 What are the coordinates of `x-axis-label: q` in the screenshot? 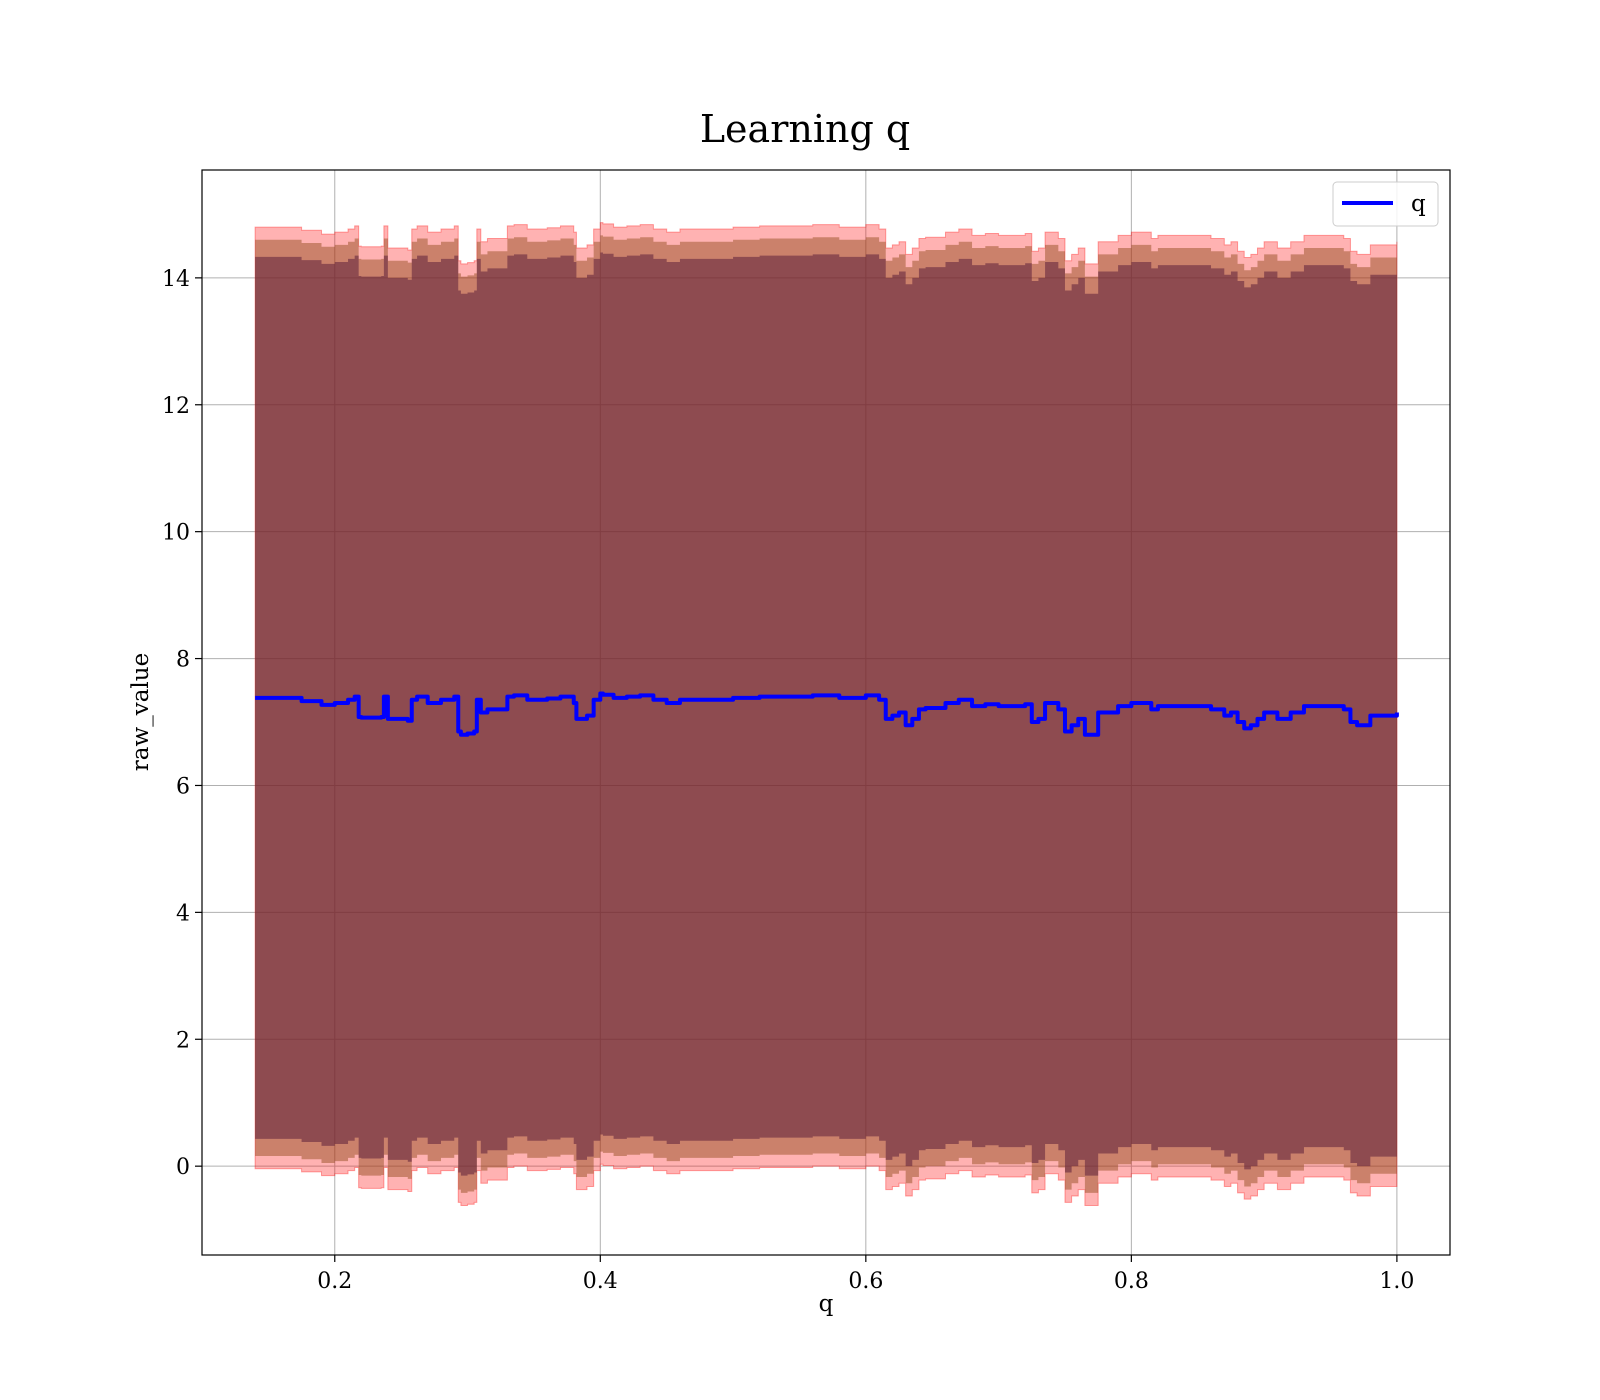 It's located at (826, 1304).